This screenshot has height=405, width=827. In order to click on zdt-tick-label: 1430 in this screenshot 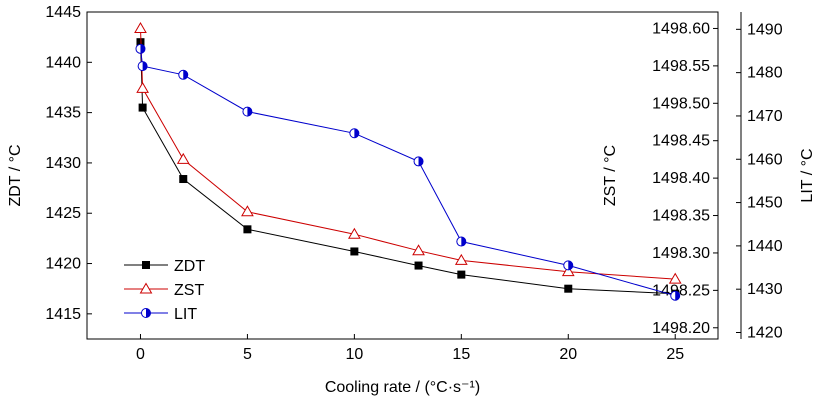, I will do `click(63, 163)`.